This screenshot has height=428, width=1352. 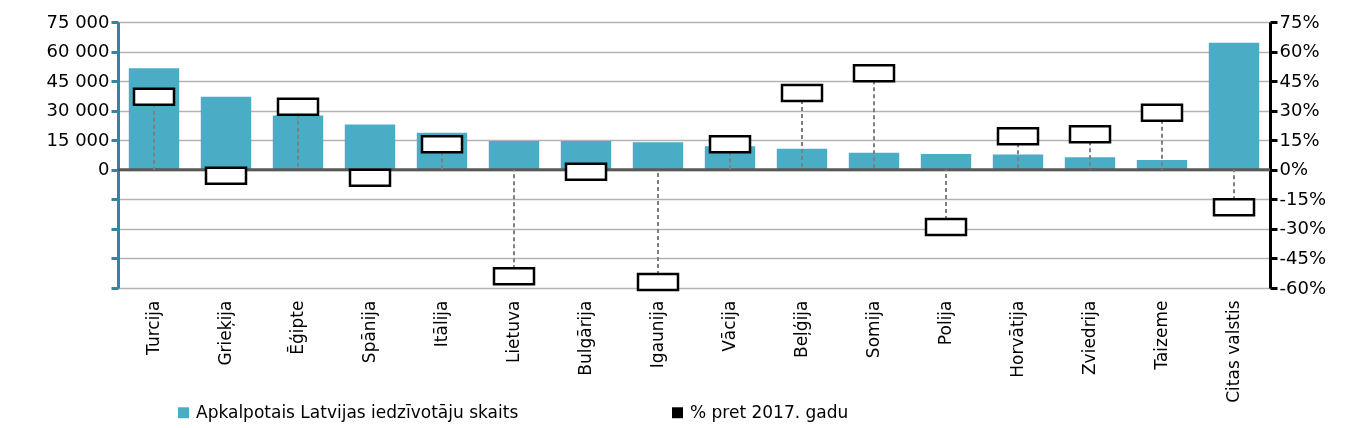 I want to click on y-tick-label: 30 000, so click(x=78, y=110).